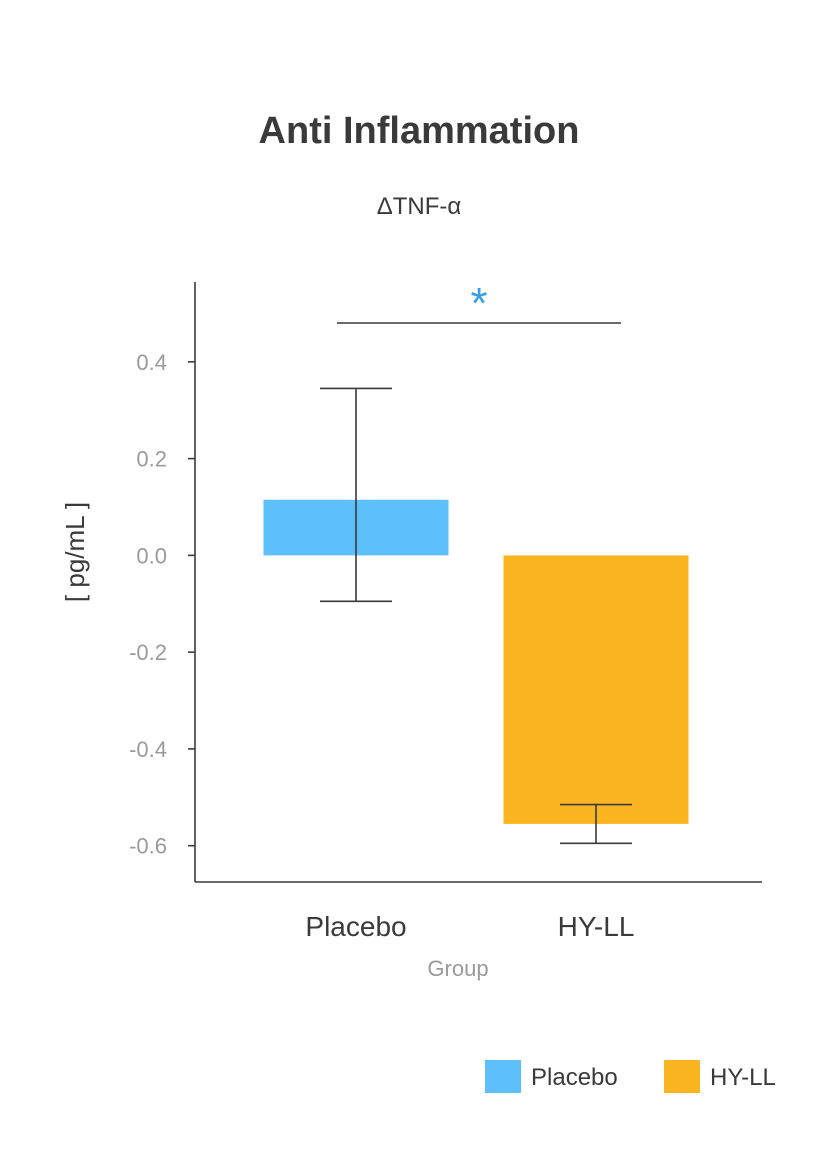 Image resolution: width=838 pixels, height=1154 pixels. Describe the element at coordinates (151, 459) in the screenshot. I see `y-tick-label: 0.2` at that location.